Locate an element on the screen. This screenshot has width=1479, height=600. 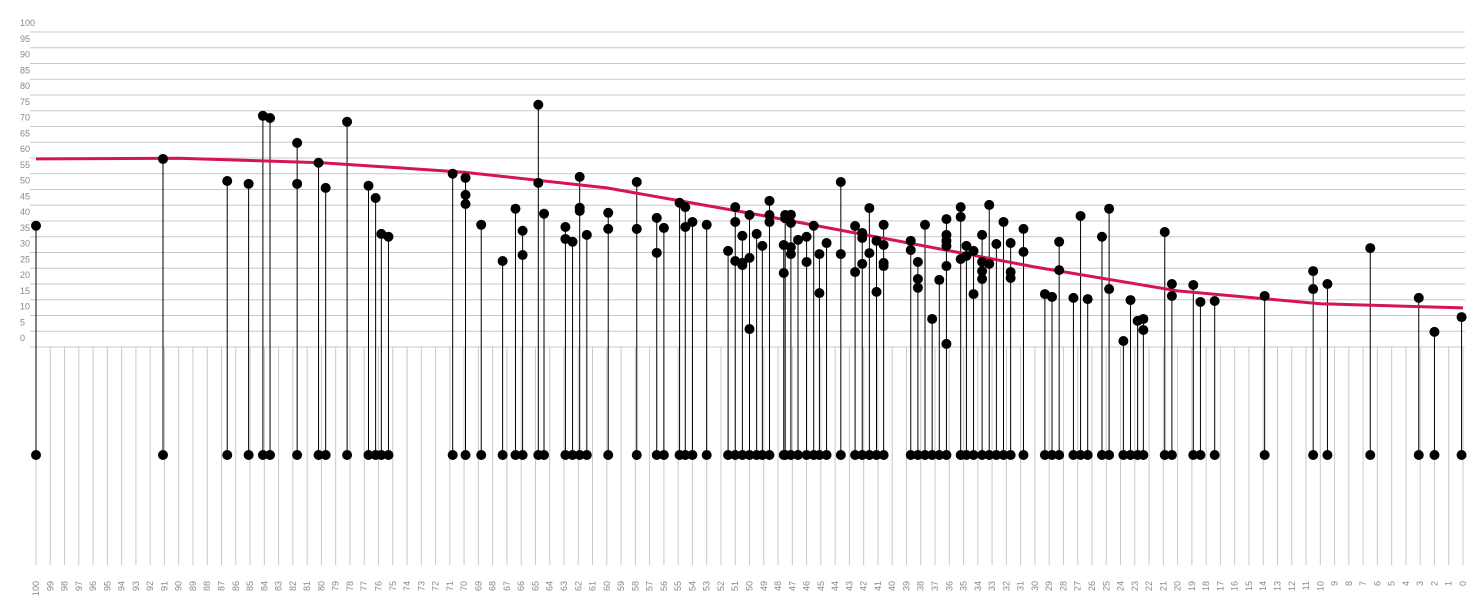
x-tick-label: 3 is located at coordinates (1420, 583).